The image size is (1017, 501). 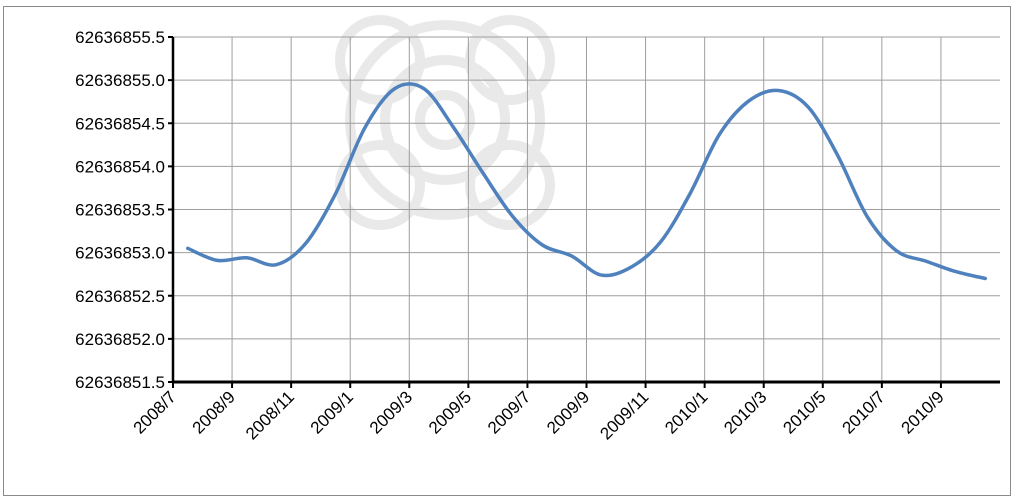 I want to click on x-tick-label: 2010/1, so click(x=686, y=412).